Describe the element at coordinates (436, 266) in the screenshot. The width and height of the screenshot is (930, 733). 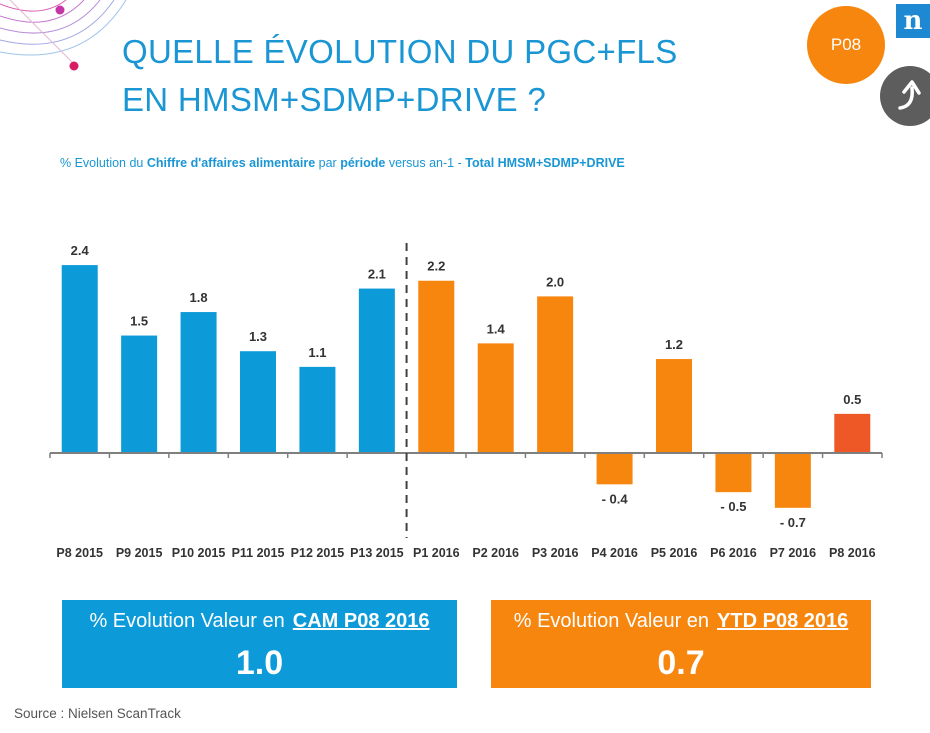
I see `bar-value-label: 2.2` at that location.